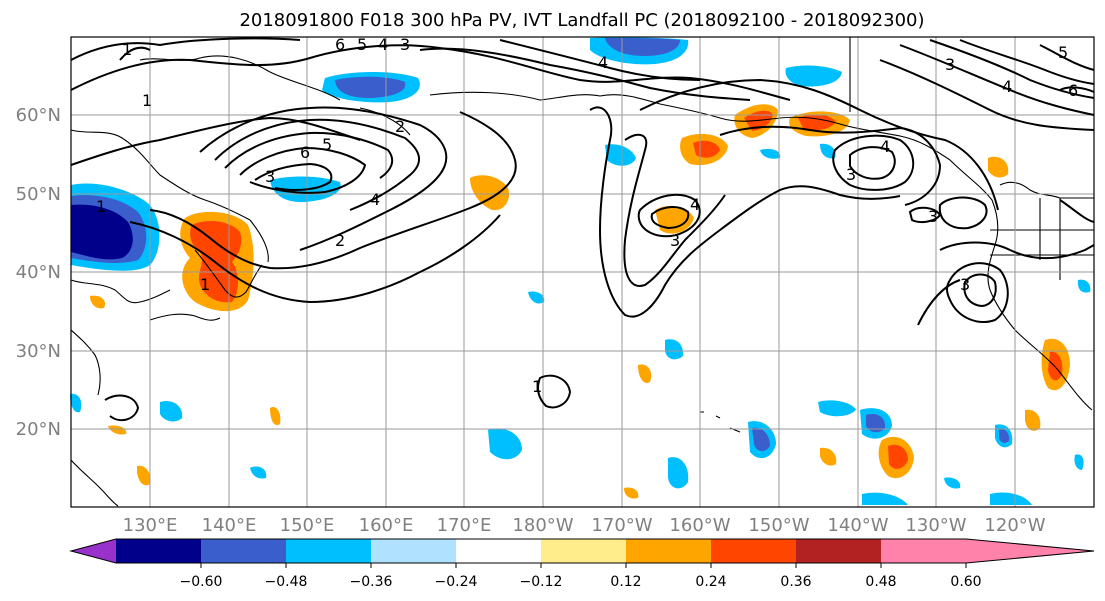 The width and height of the screenshot is (1105, 601). What do you see at coordinates (307, 525) in the screenshot?
I see `lon-label: 150°E` at bounding box center [307, 525].